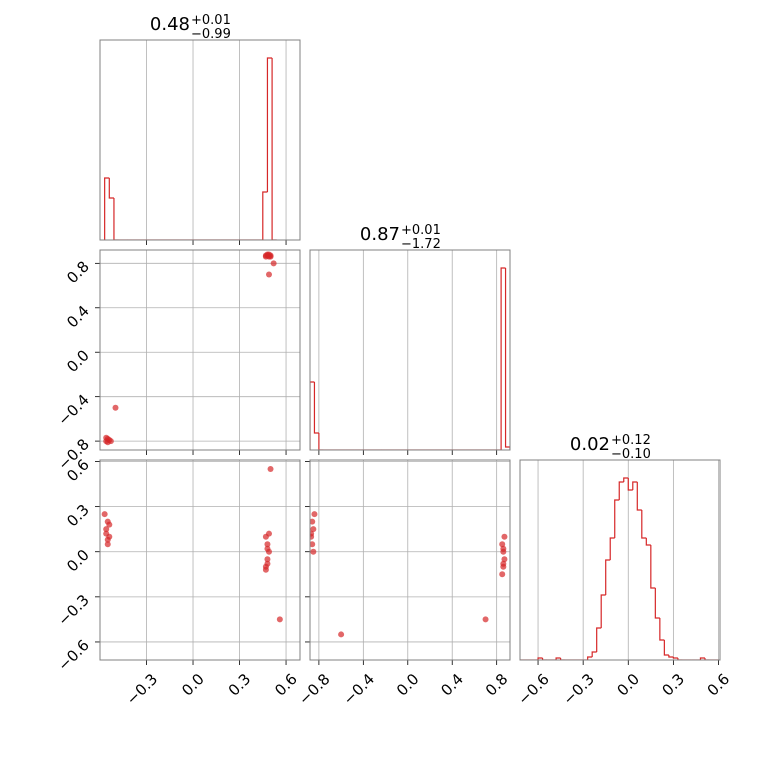  What do you see at coordinates (497, 685) in the screenshot?
I see `x-tick-label: 0.8` at bounding box center [497, 685].